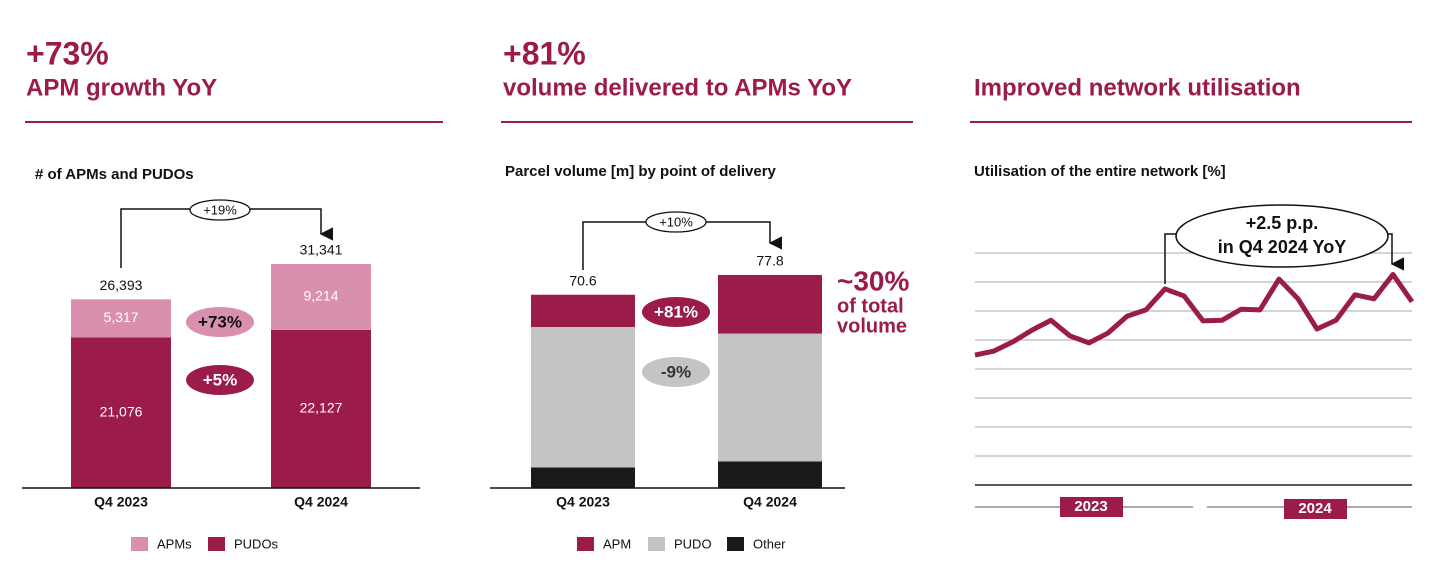 The width and height of the screenshot is (1456, 568). I want to click on annotation: +10%, so click(676, 221).